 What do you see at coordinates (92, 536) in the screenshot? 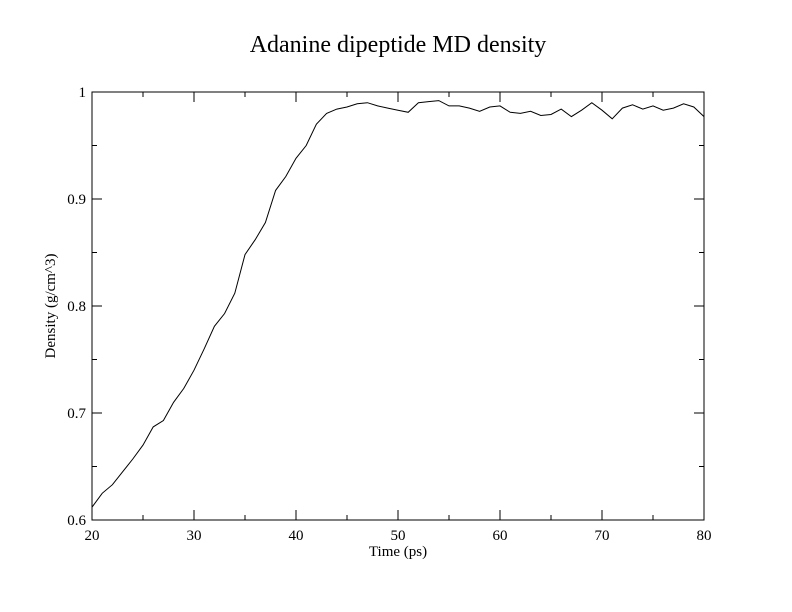
I see `x-tick-label: 20` at bounding box center [92, 536].